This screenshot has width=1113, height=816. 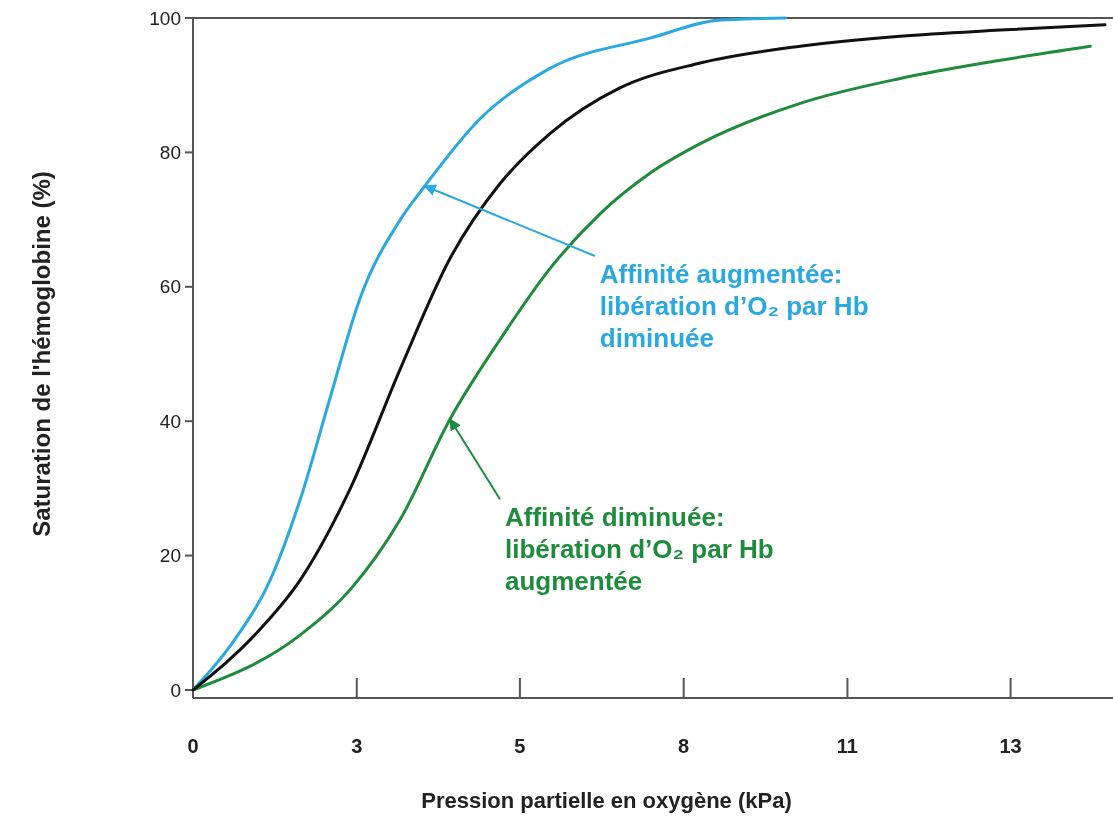 What do you see at coordinates (170, 153) in the screenshot?
I see `y-tick-label: 80` at bounding box center [170, 153].